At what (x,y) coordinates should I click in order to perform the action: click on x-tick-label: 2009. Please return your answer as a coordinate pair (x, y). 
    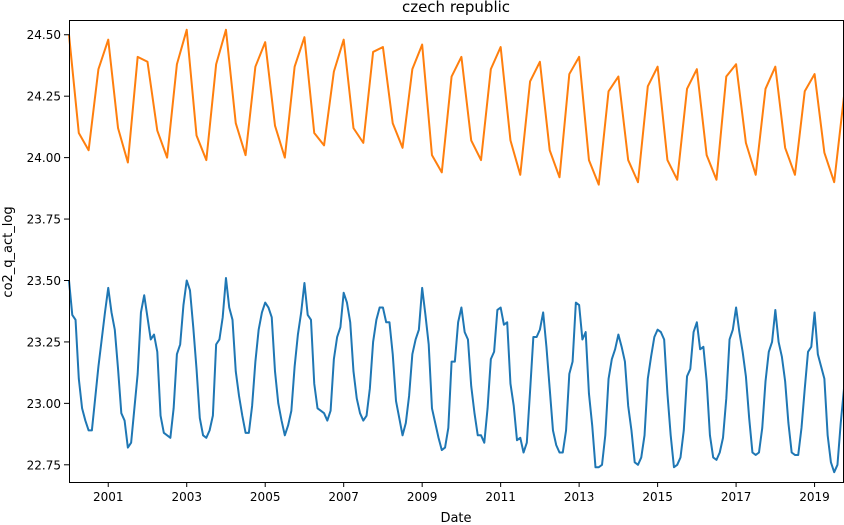
    Looking at the image, I should click on (422, 497).